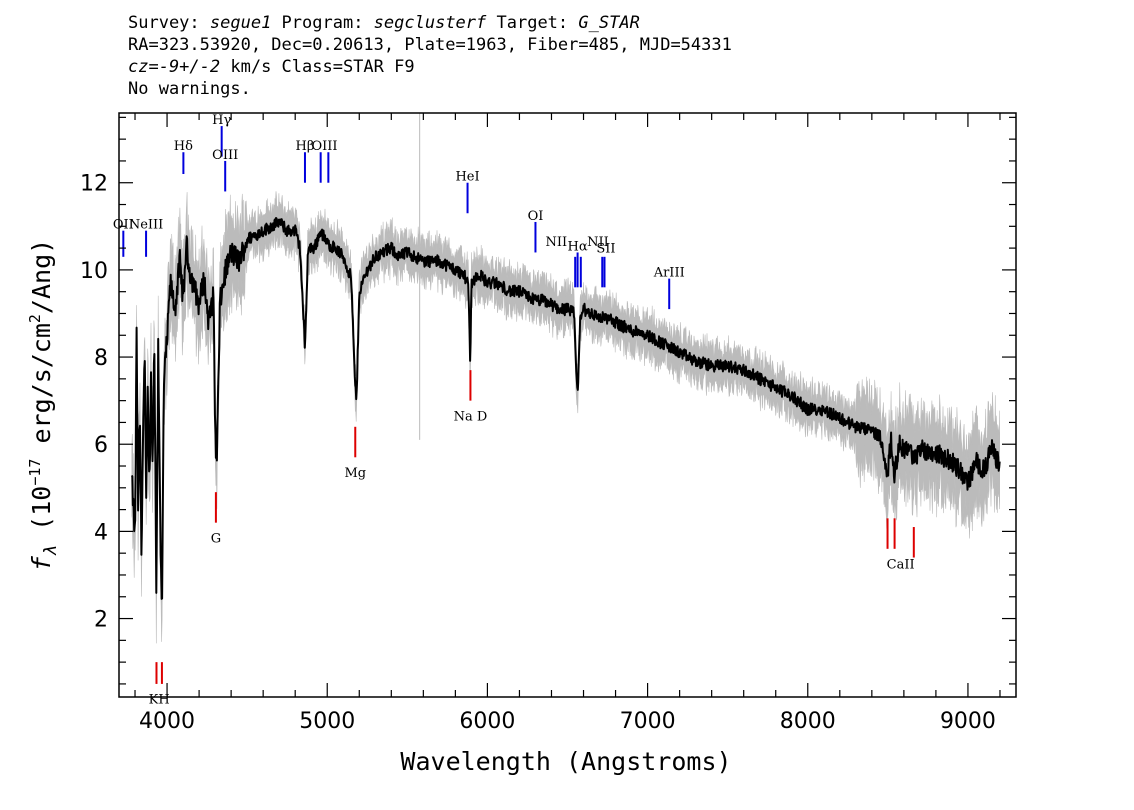 This screenshot has width=1134, height=810. Describe the element at coordinates (322, 23) in the screenshot. I see `program-label: Program:` at that location.